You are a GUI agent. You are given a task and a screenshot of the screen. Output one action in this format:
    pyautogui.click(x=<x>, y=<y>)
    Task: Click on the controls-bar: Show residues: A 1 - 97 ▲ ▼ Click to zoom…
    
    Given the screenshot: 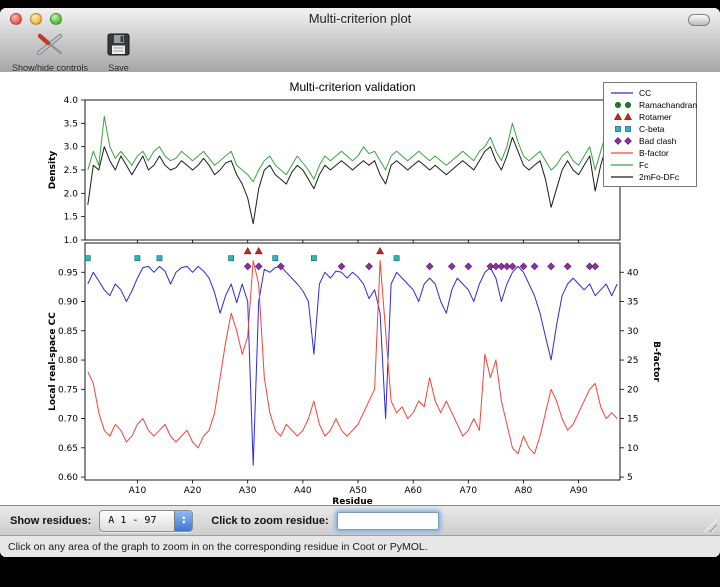 What is the action you would take?
    pyautogui.click(x=360, y=520)
    